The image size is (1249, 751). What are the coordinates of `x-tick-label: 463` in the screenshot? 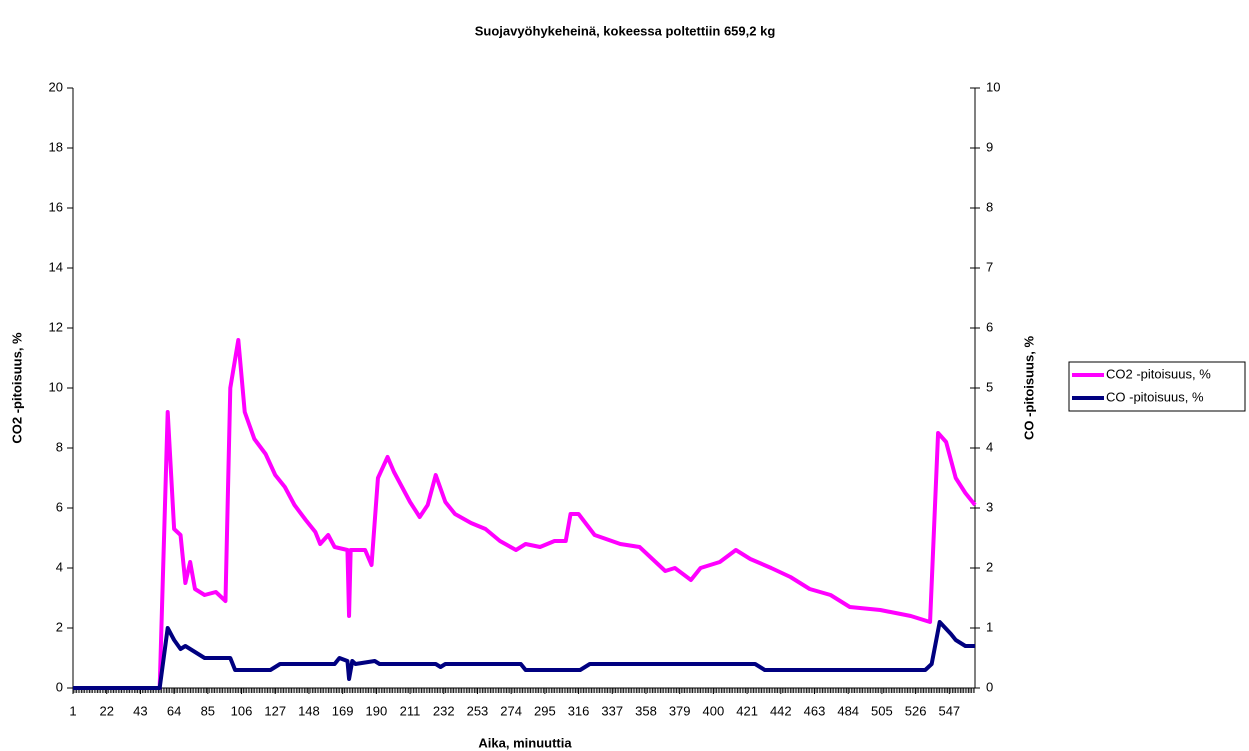 It's located at (815, 710).